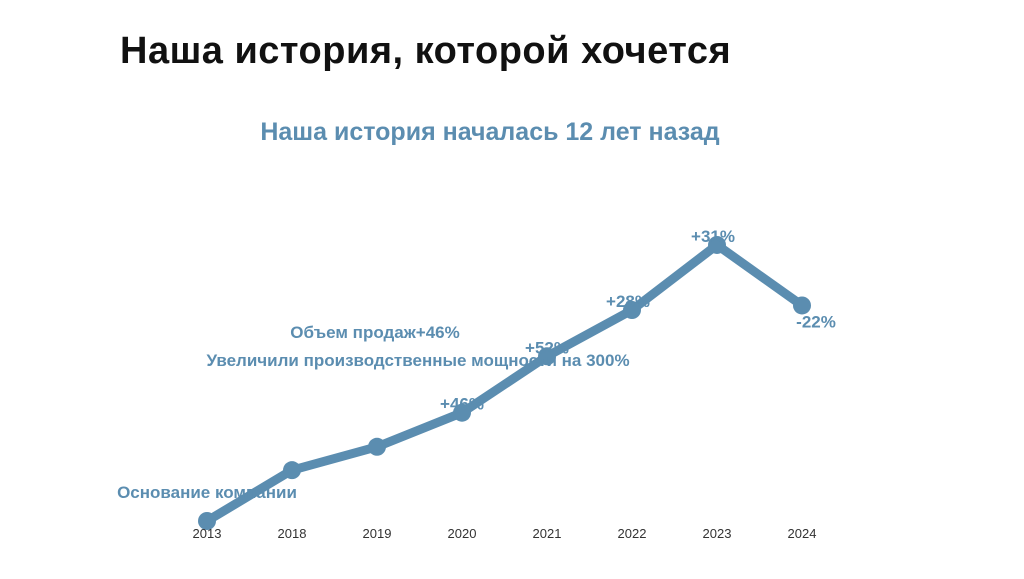  What do you see at coordinates (377, 533) in the screenshot?
I see `x-tick-2019: 2019` at bounding box center [377, 533].